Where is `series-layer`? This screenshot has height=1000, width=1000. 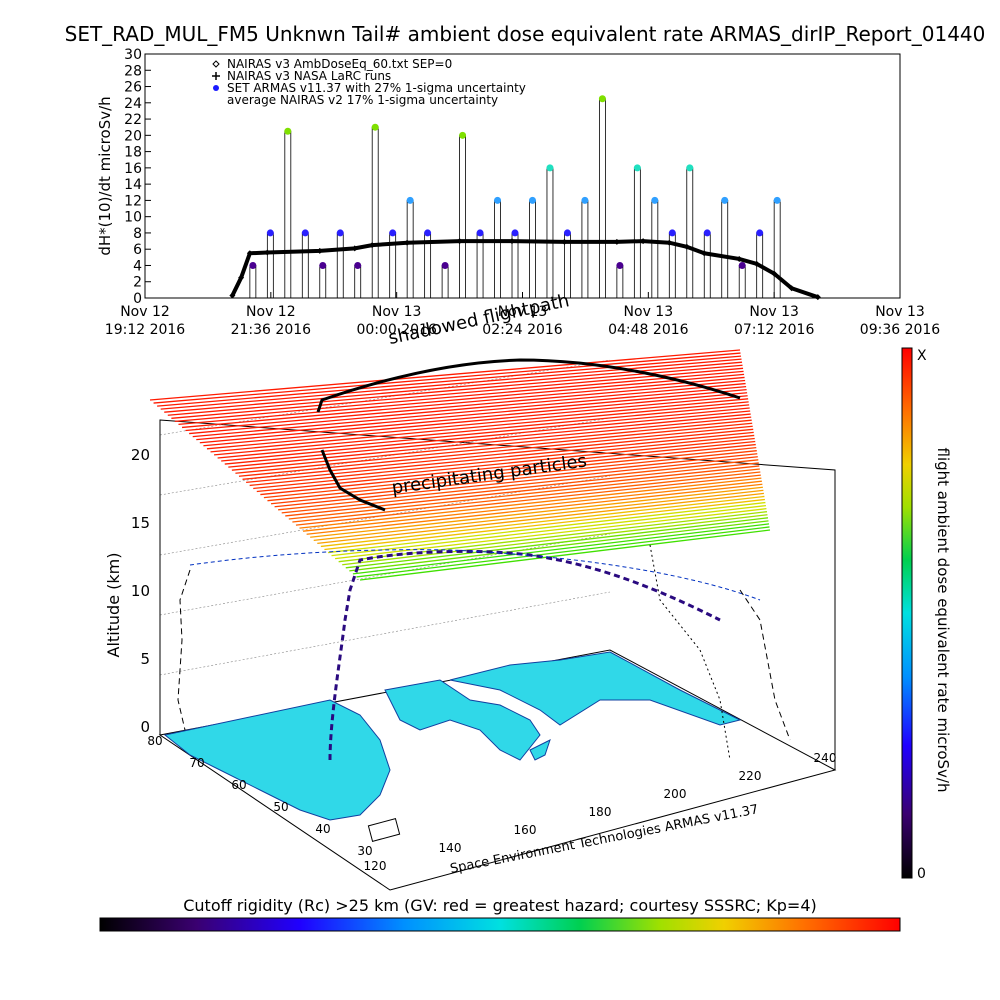
series-layer is located at coordinates (525, 198).